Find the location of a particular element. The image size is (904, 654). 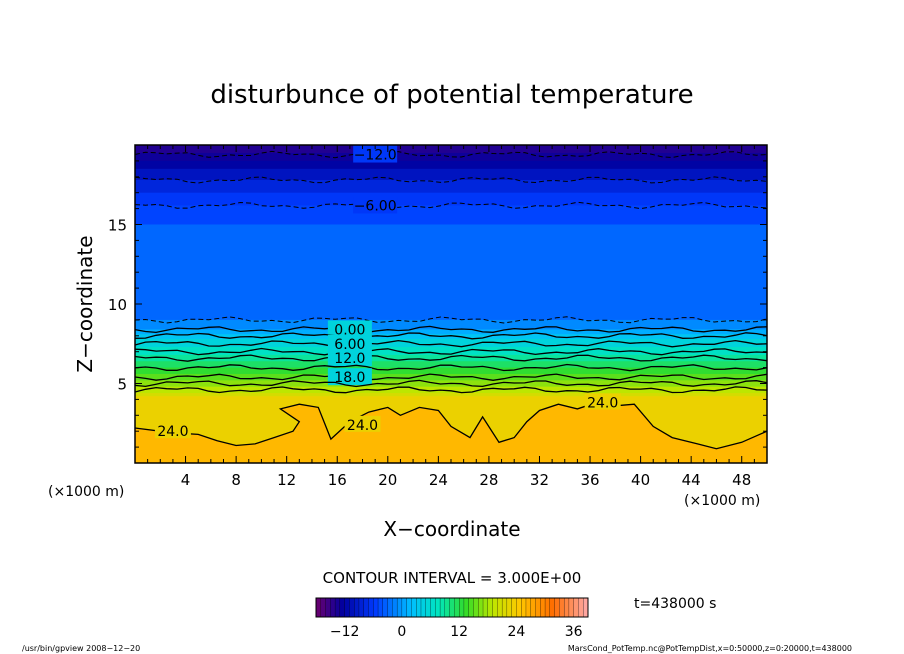

x-tick-label-40: 40 is located at coordinates (640, 480).